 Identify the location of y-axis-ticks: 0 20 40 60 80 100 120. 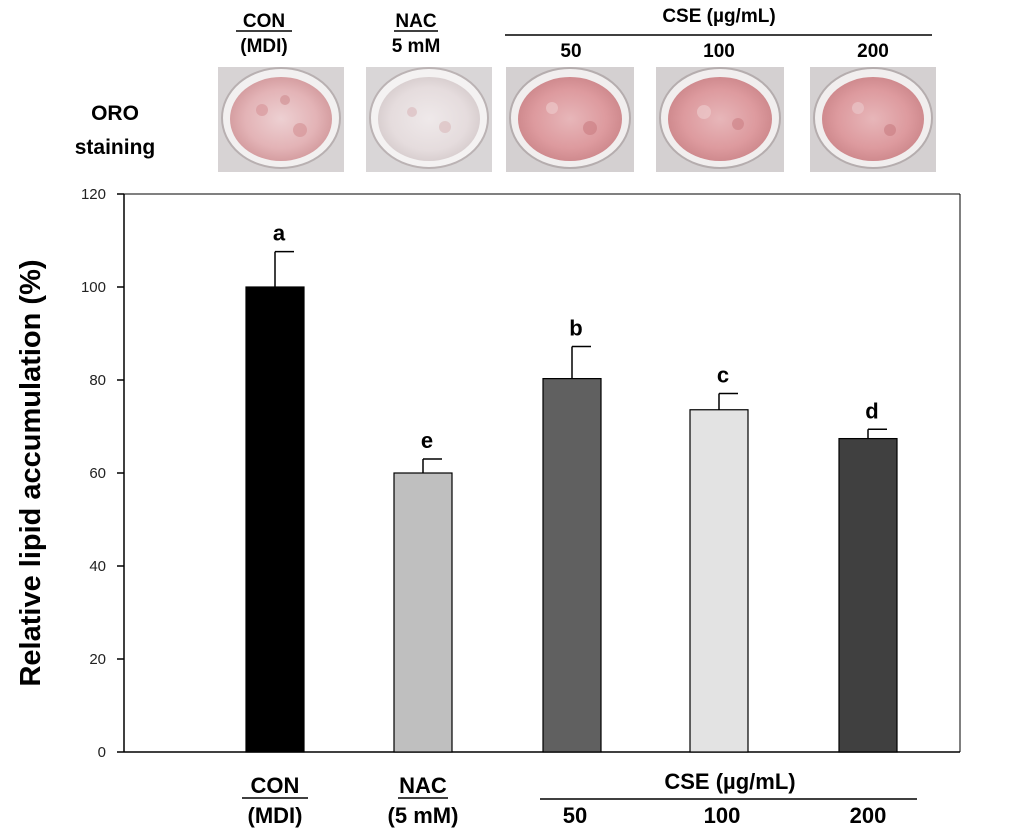
(102, 473).